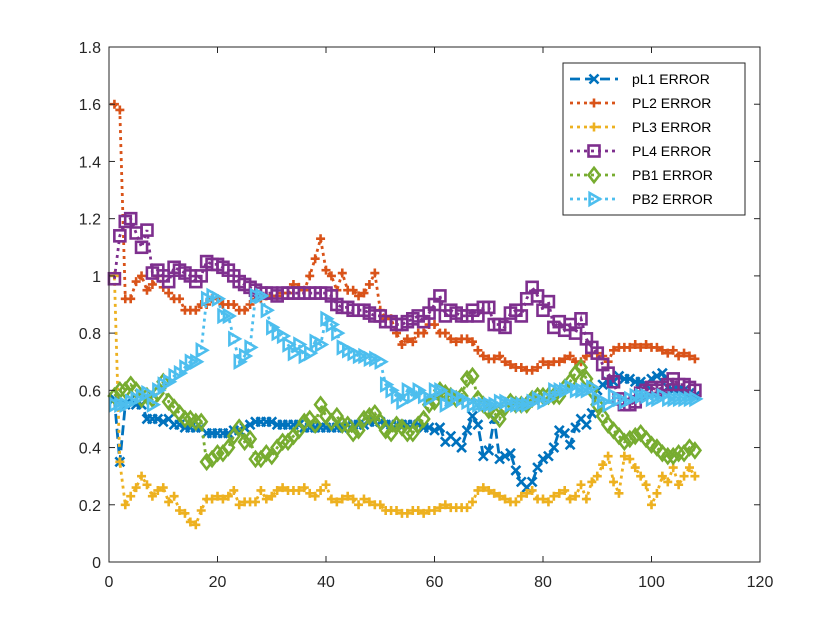 The width and height of the screenshot is (840, 630). I want to click on legend-entry: pL1 ERROR, so click(640, 79).